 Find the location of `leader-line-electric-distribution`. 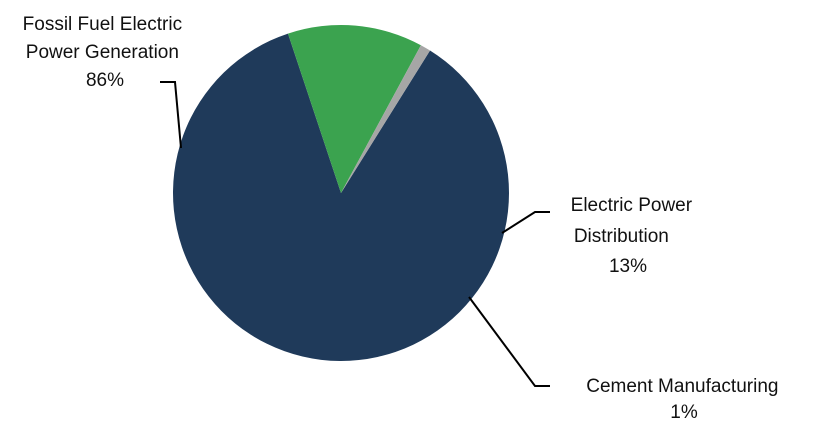

leader-line-electric-distribution is located at coordinates (525, 222).